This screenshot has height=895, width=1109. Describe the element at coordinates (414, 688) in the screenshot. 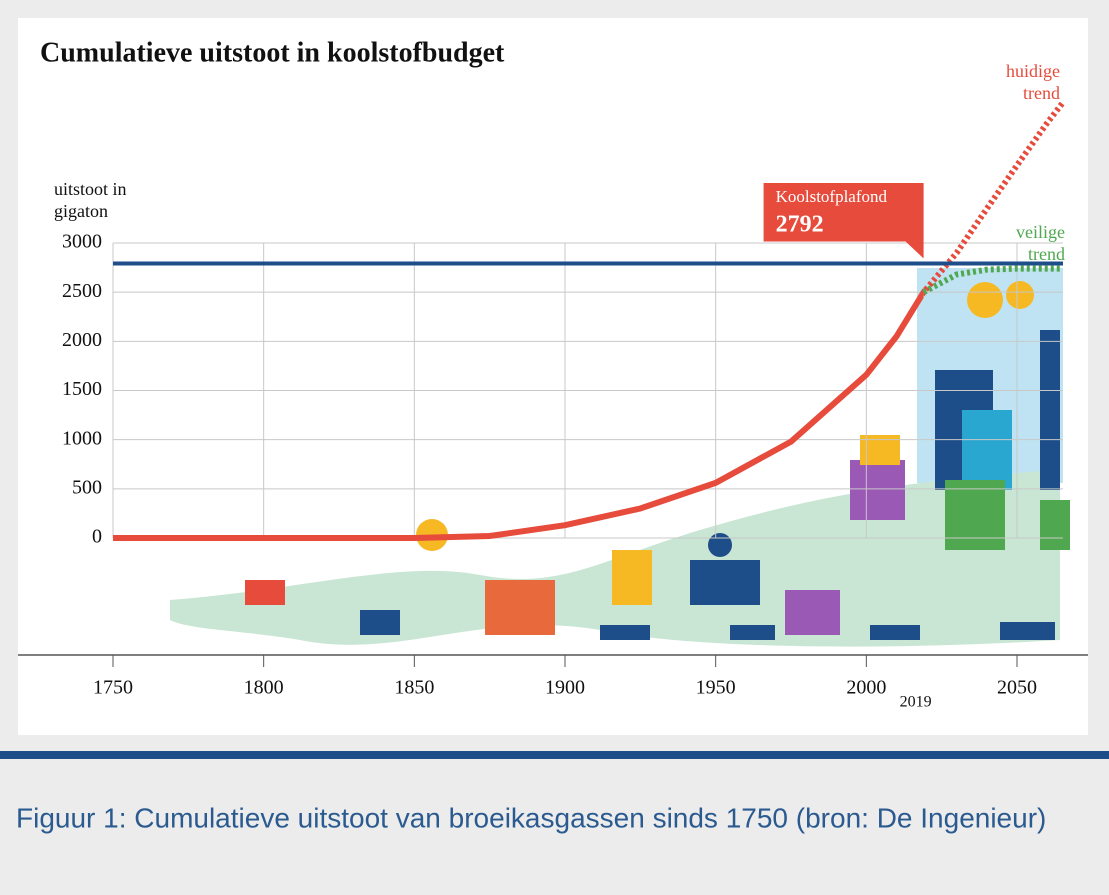

I see `x-tick-label: 1850` at that location.